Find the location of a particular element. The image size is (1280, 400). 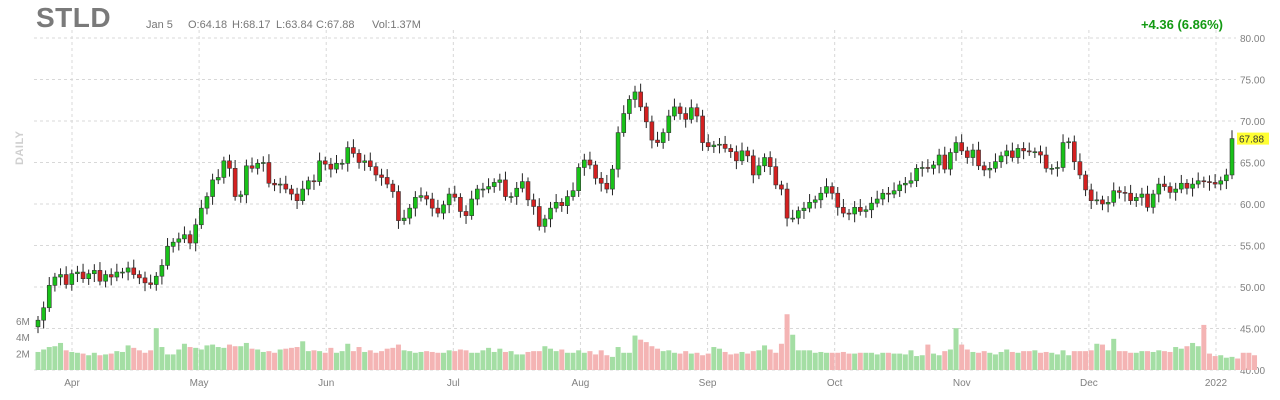

month-label: 2022 is located at coordinates (1216, 383).